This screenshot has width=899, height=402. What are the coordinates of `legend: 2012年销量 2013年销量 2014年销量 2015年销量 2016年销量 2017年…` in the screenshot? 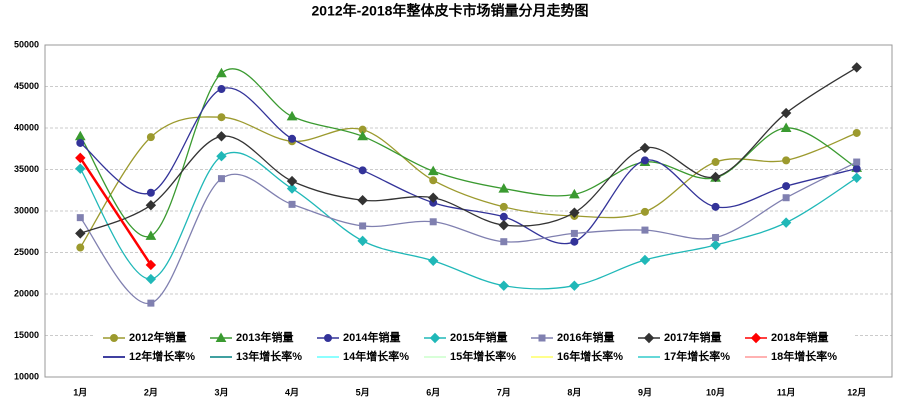 It's located at (475, 348).